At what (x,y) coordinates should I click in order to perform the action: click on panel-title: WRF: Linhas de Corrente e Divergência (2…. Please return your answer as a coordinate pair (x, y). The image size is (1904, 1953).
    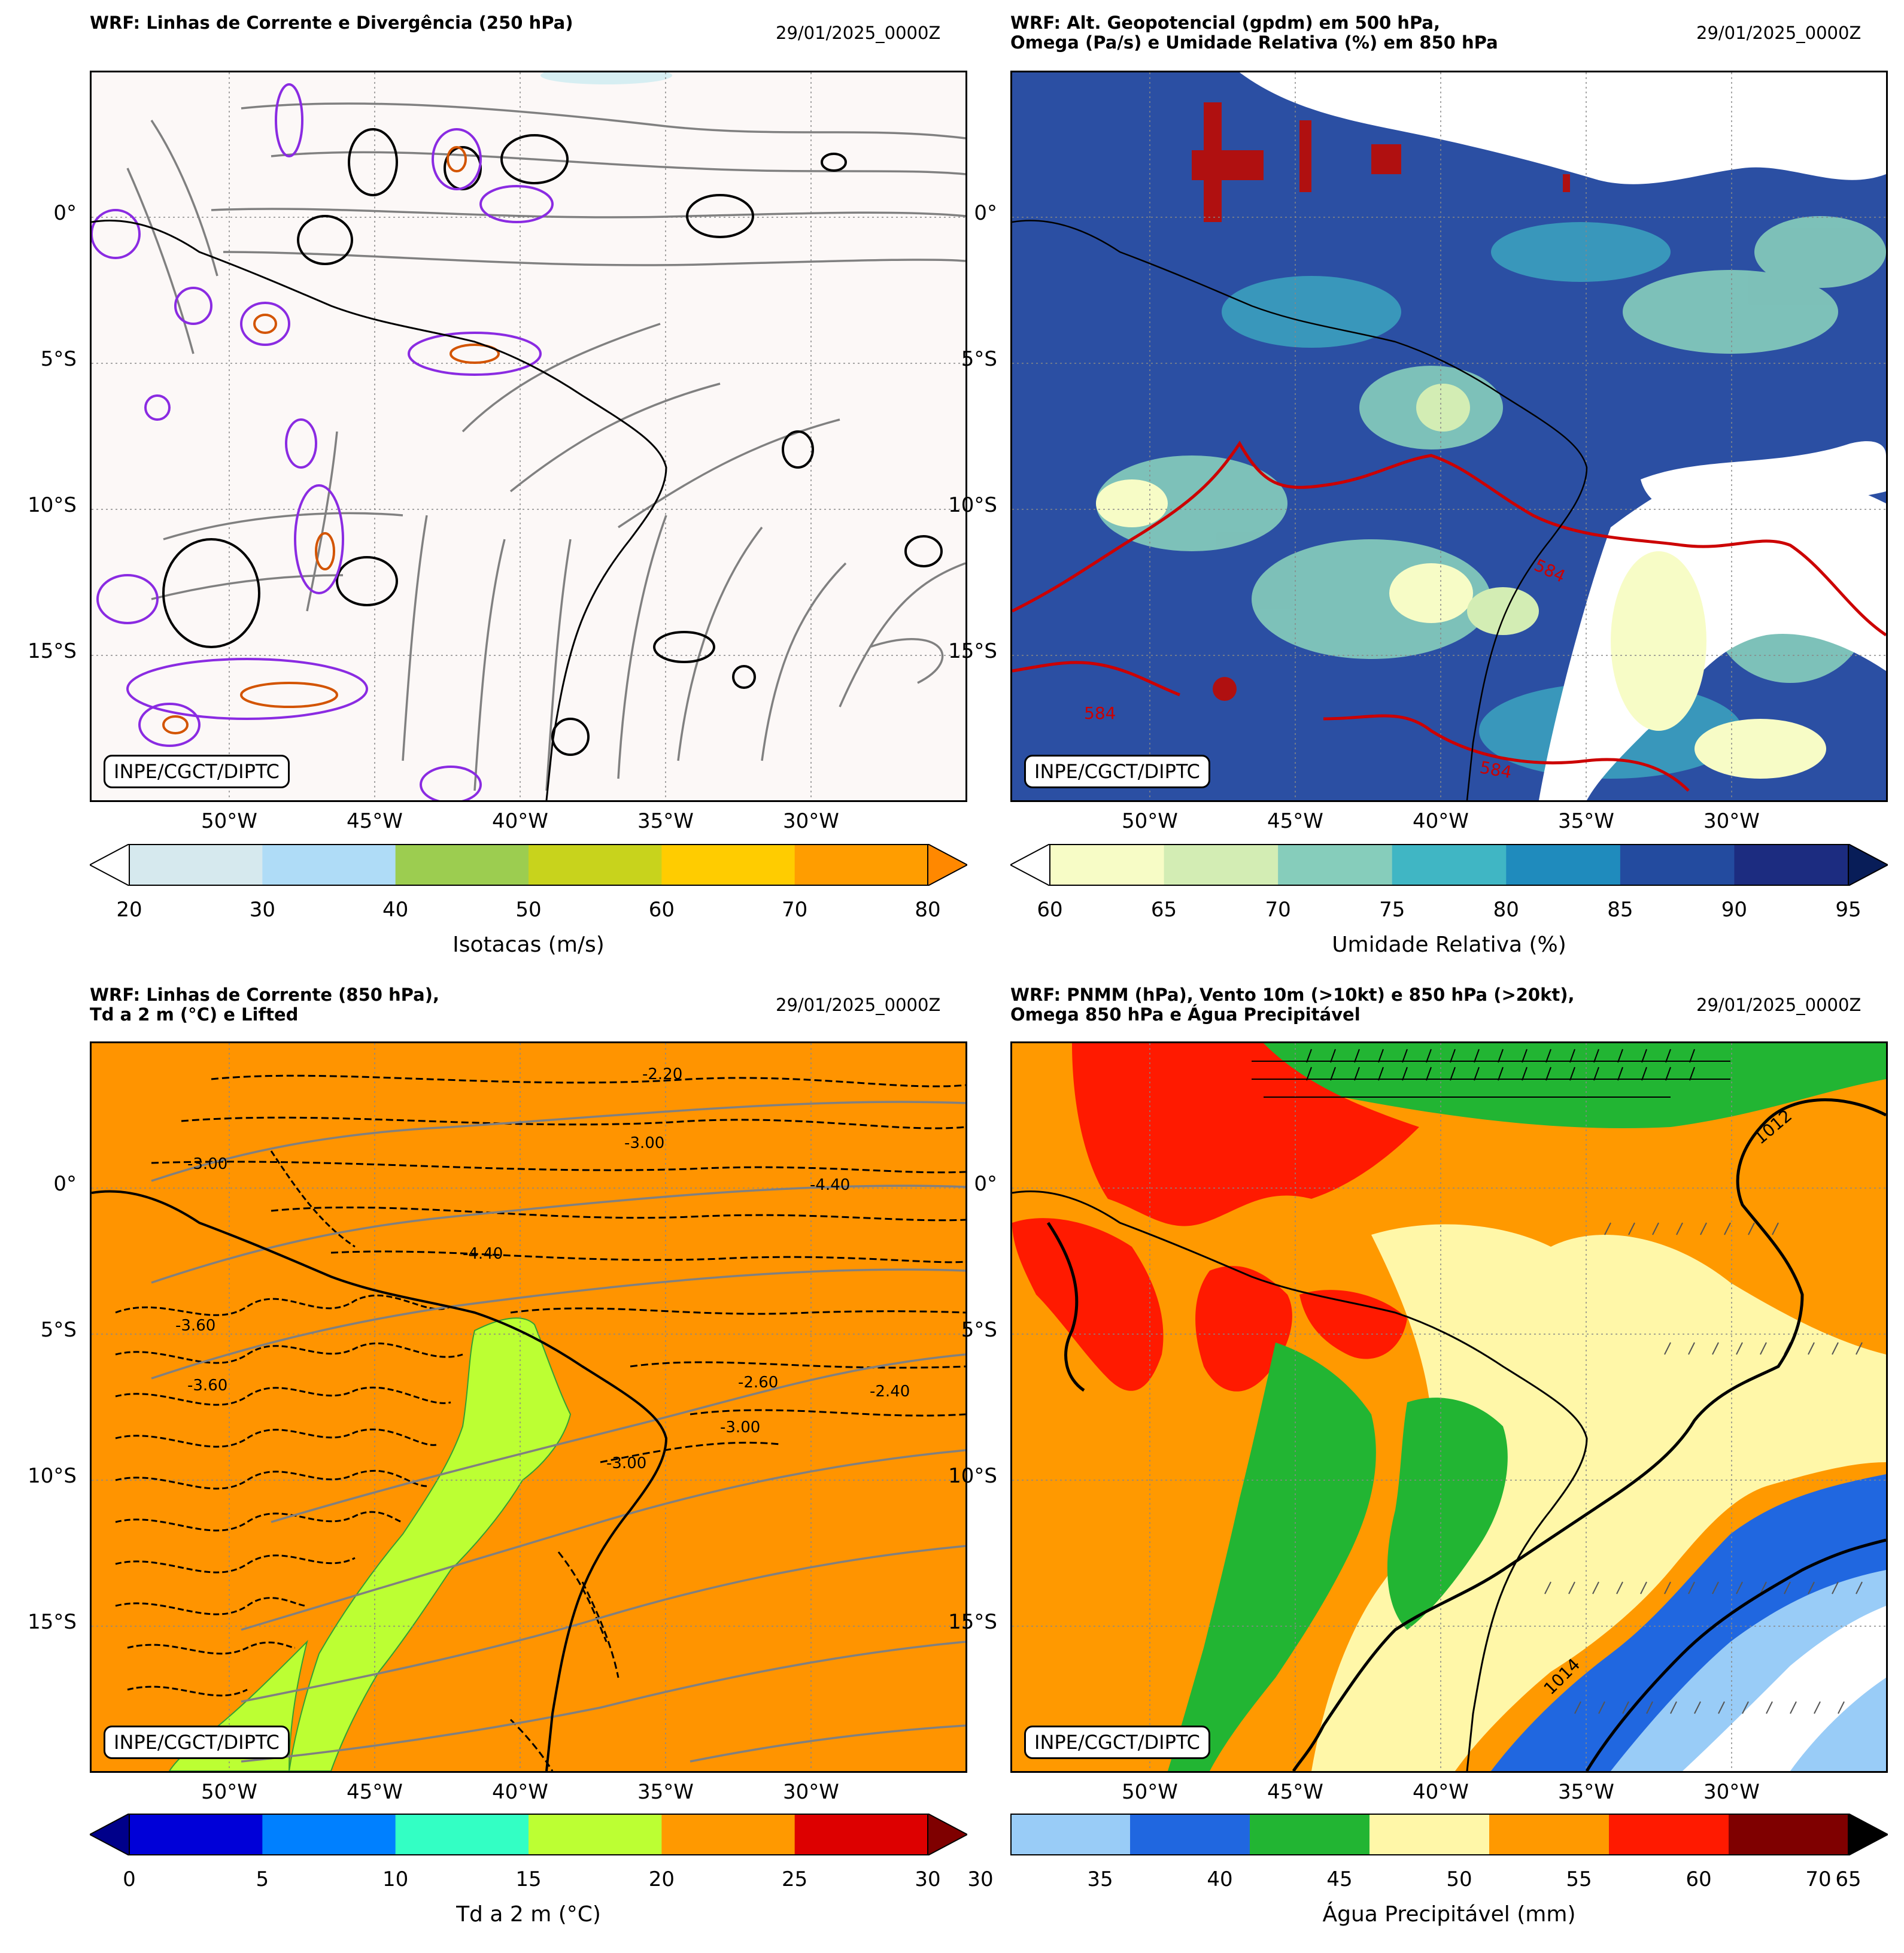
    Looking at the image, I should click on (331, 23).